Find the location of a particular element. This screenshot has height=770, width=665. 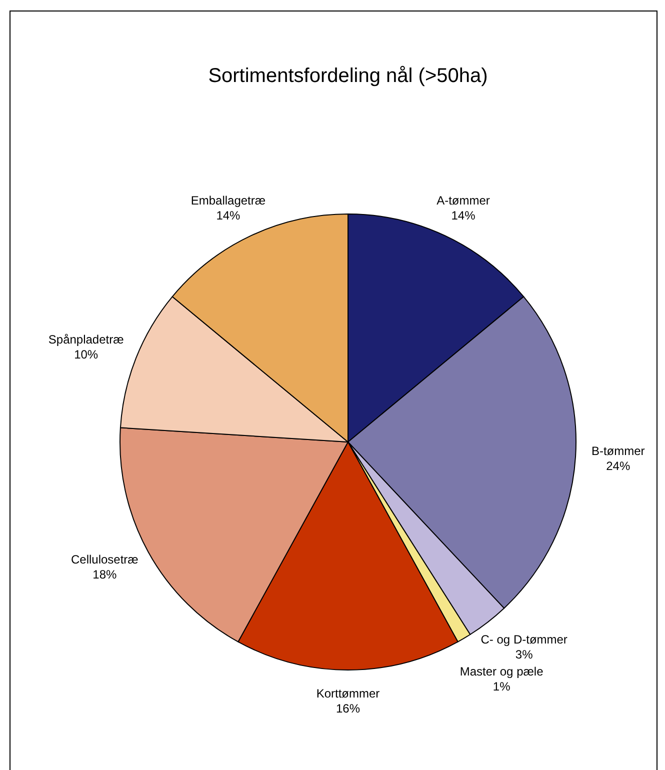

data-label: 10% is located at coordinates (86, 354).